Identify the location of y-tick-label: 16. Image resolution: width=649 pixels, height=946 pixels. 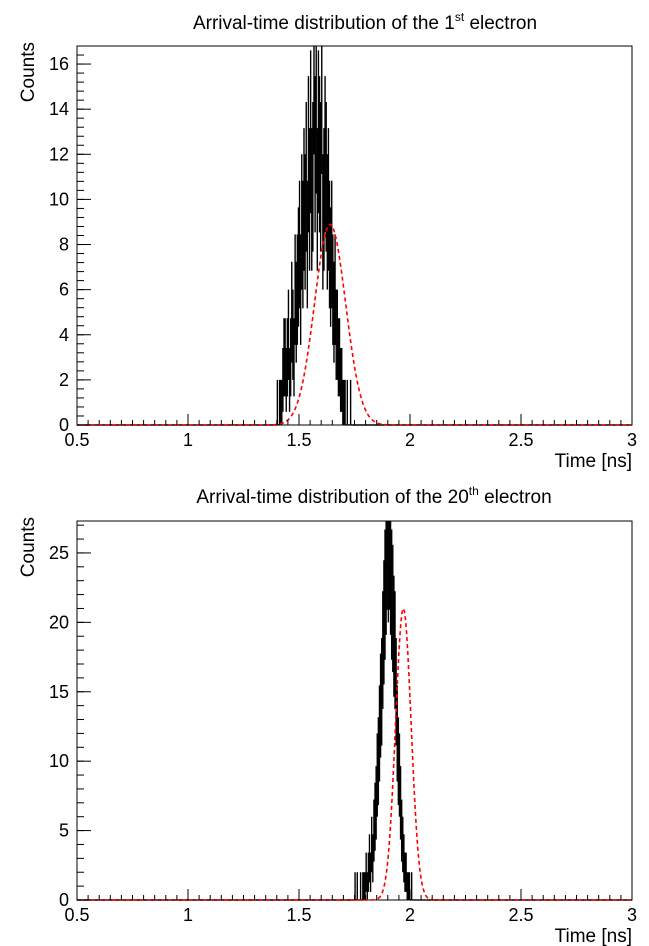
(59, 64).